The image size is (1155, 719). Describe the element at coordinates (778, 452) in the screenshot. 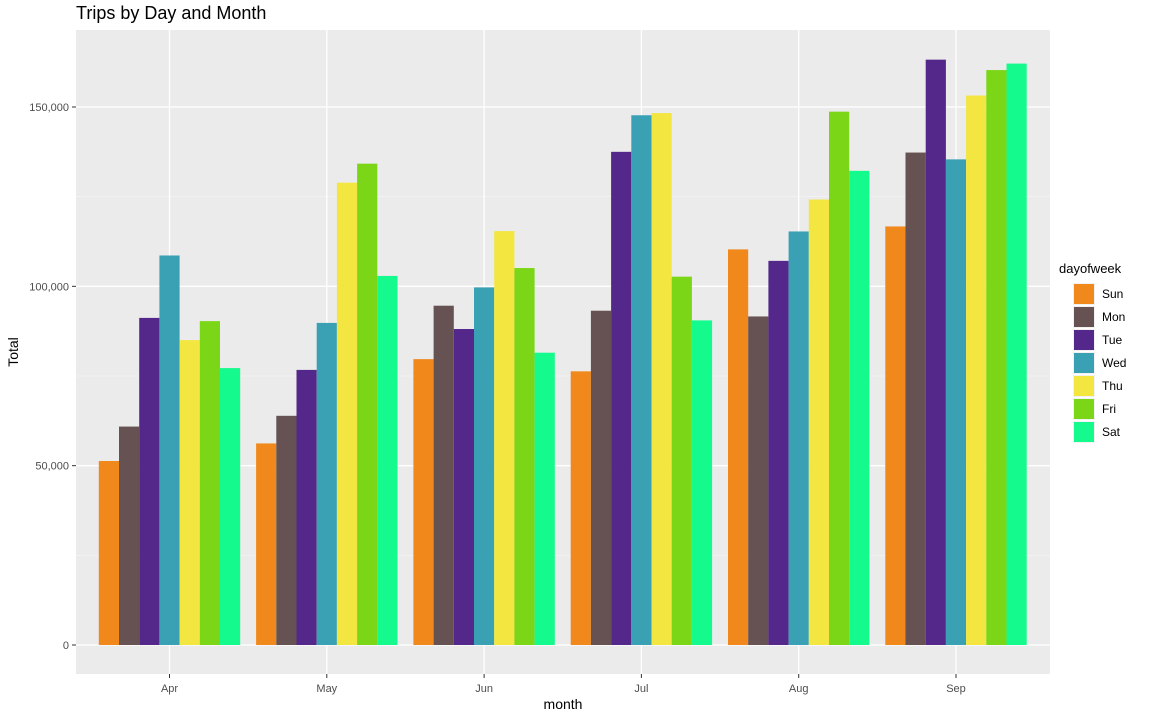

I see `bar-tue-aug` at that location.